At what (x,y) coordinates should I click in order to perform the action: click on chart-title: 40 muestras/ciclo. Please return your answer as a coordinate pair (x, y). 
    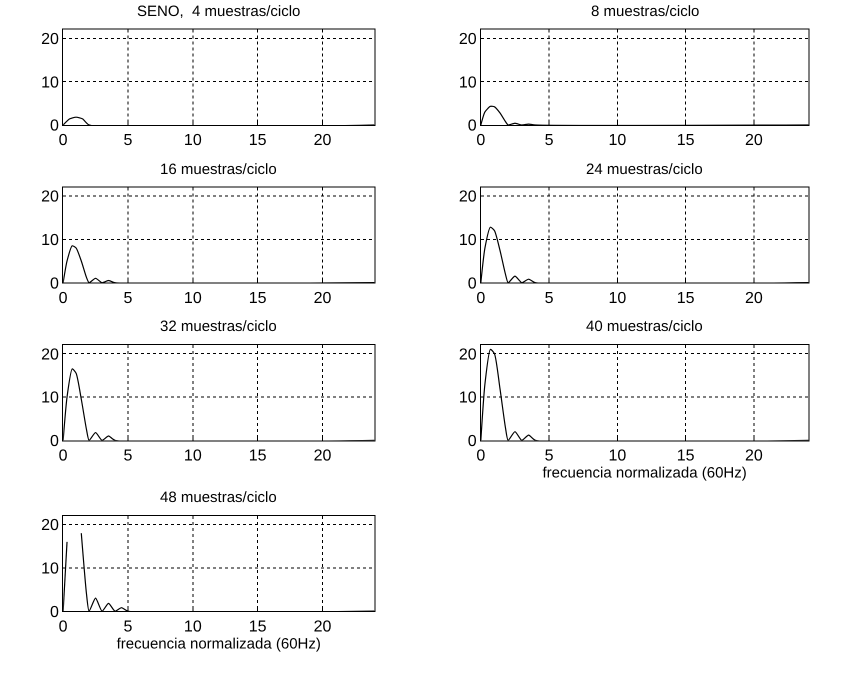
    Looking at the image, I should click on (644, 326).